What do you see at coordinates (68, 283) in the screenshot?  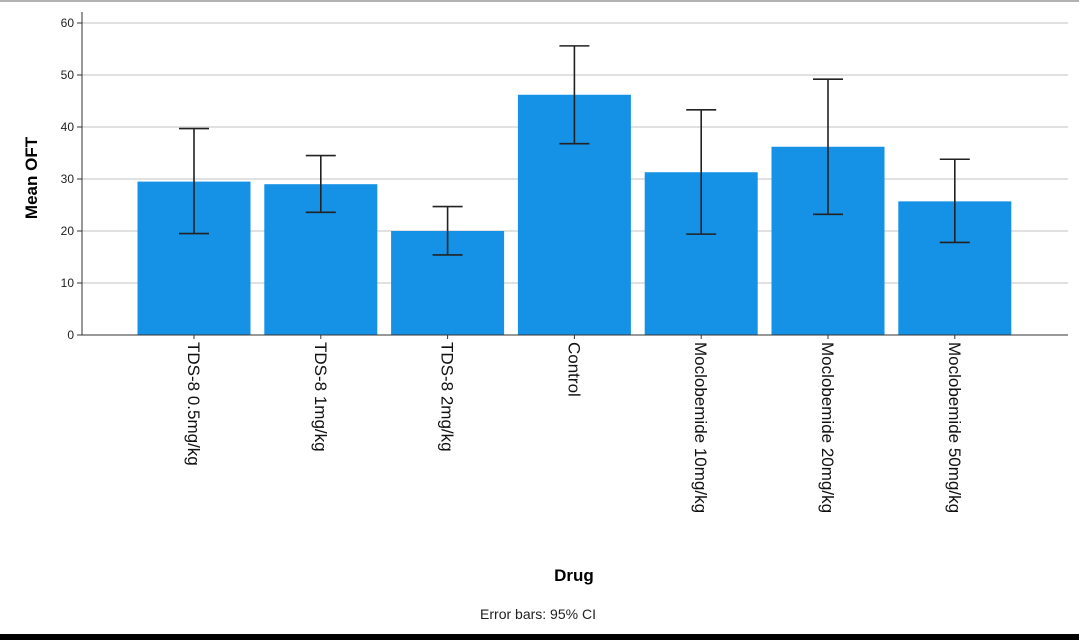 I see `y-tick-label: 10` at bounding box center [68, 283].